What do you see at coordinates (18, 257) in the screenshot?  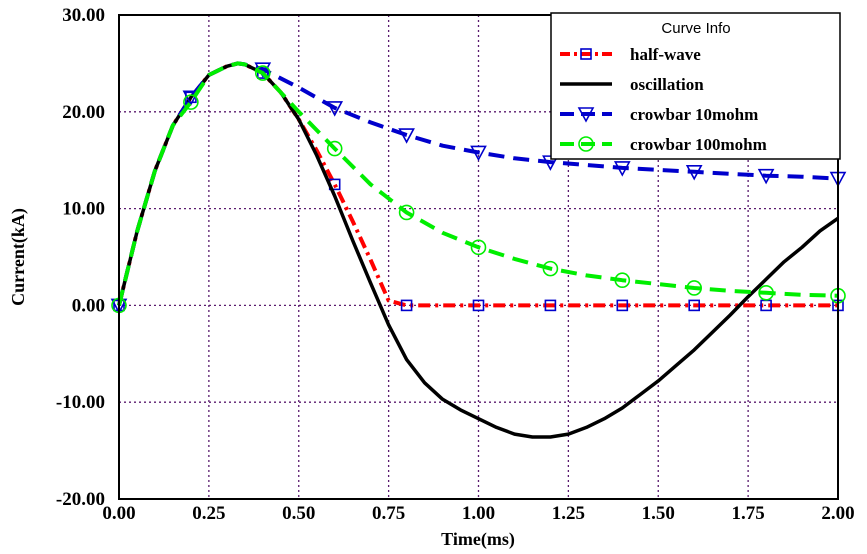 I see `y-axis-title: Current(kA)` at bounding box center [18, 257].